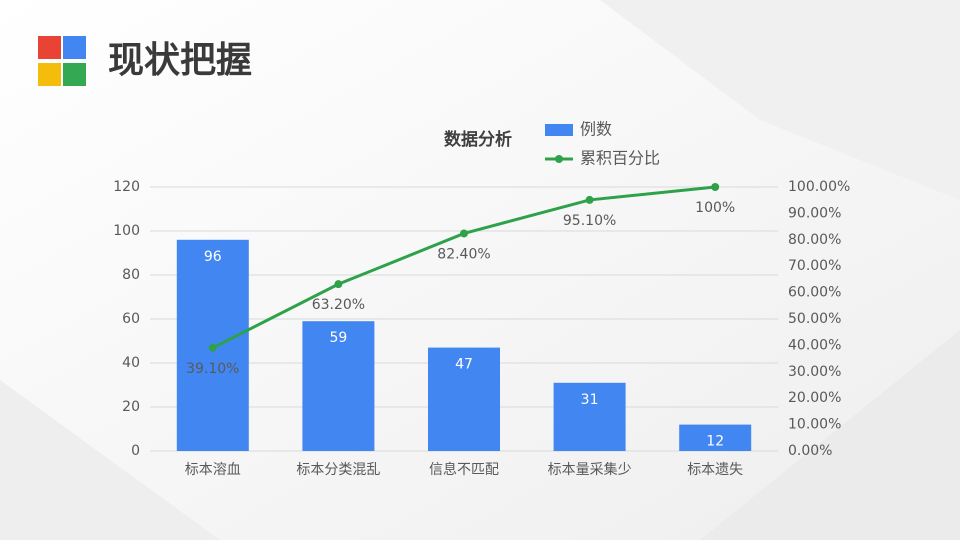 This screenshot has height=540, width=960. Describe the element at coordinates (338, 470) in the screenshot. I see `x-tick-label: 标本分类混乱` at that location.